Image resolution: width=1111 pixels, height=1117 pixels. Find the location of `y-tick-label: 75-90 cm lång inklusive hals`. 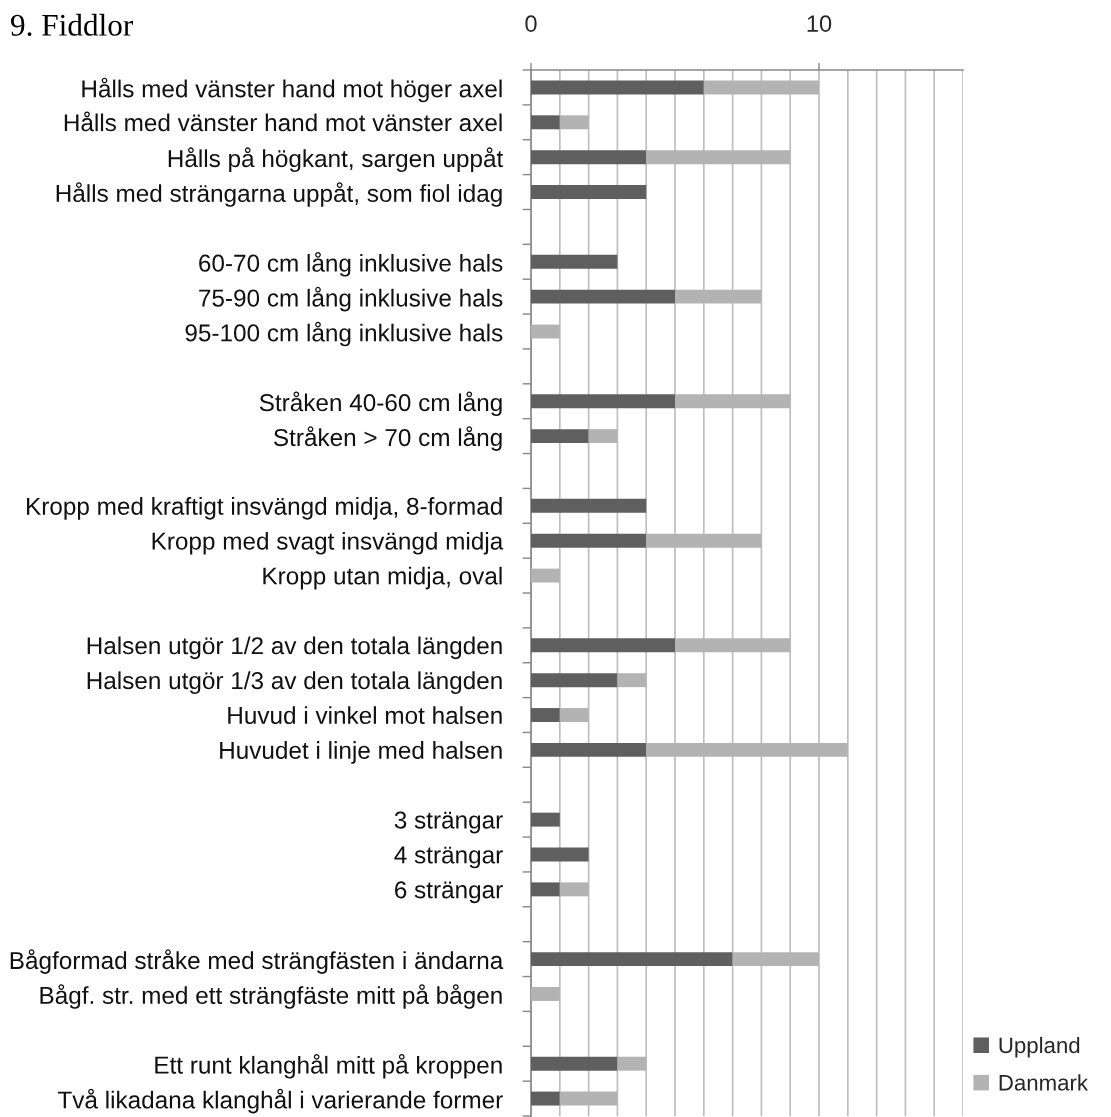

y-tick-label: 75-90 cm lång inklusive hals is located at coordinates (351, 299).